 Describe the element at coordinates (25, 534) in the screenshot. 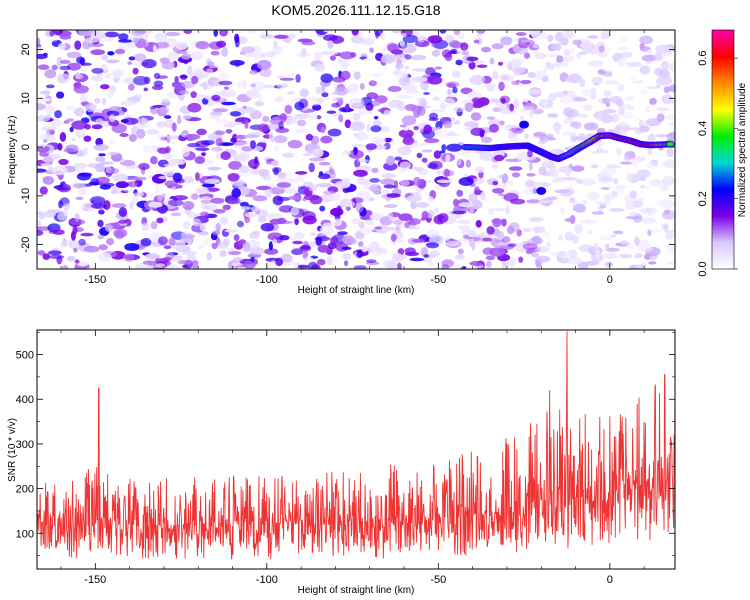

I see `snr-y-tick-label: 100` at that location.